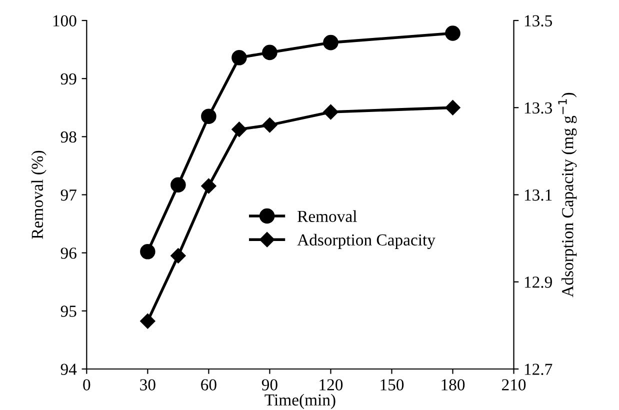 This screenshot has width=619, height=410. I want to click on y-tick-label: 97, so click(68, 195).